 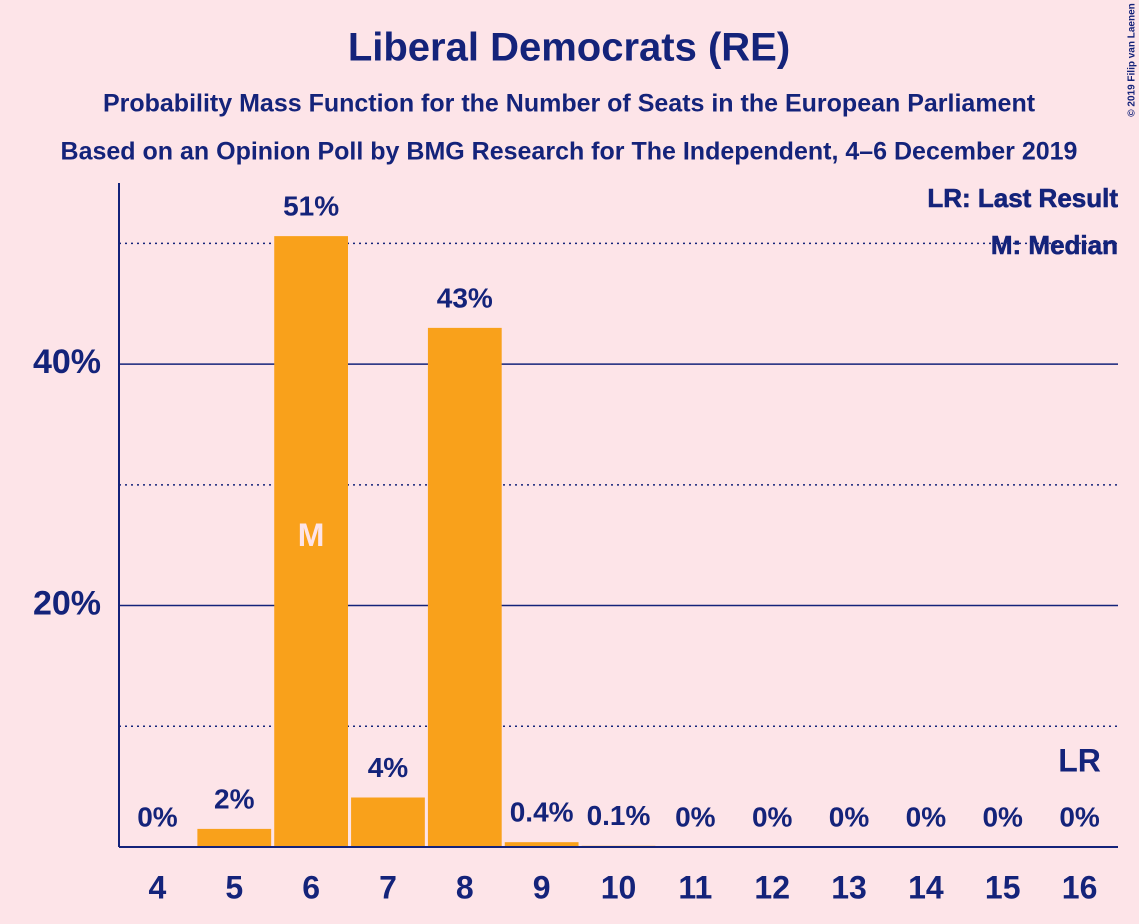 I want to click on x-tick-label: 16, so click(x=1080, y=887).